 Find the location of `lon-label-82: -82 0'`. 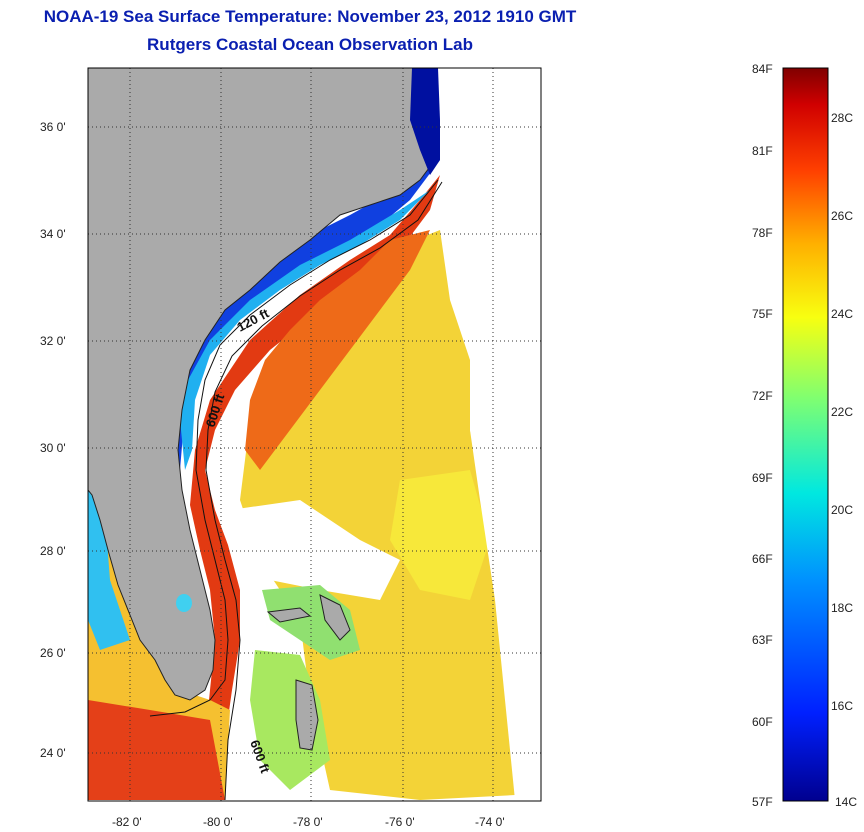

lon-label-82: -82 0' is located at coordinates (127, 822).